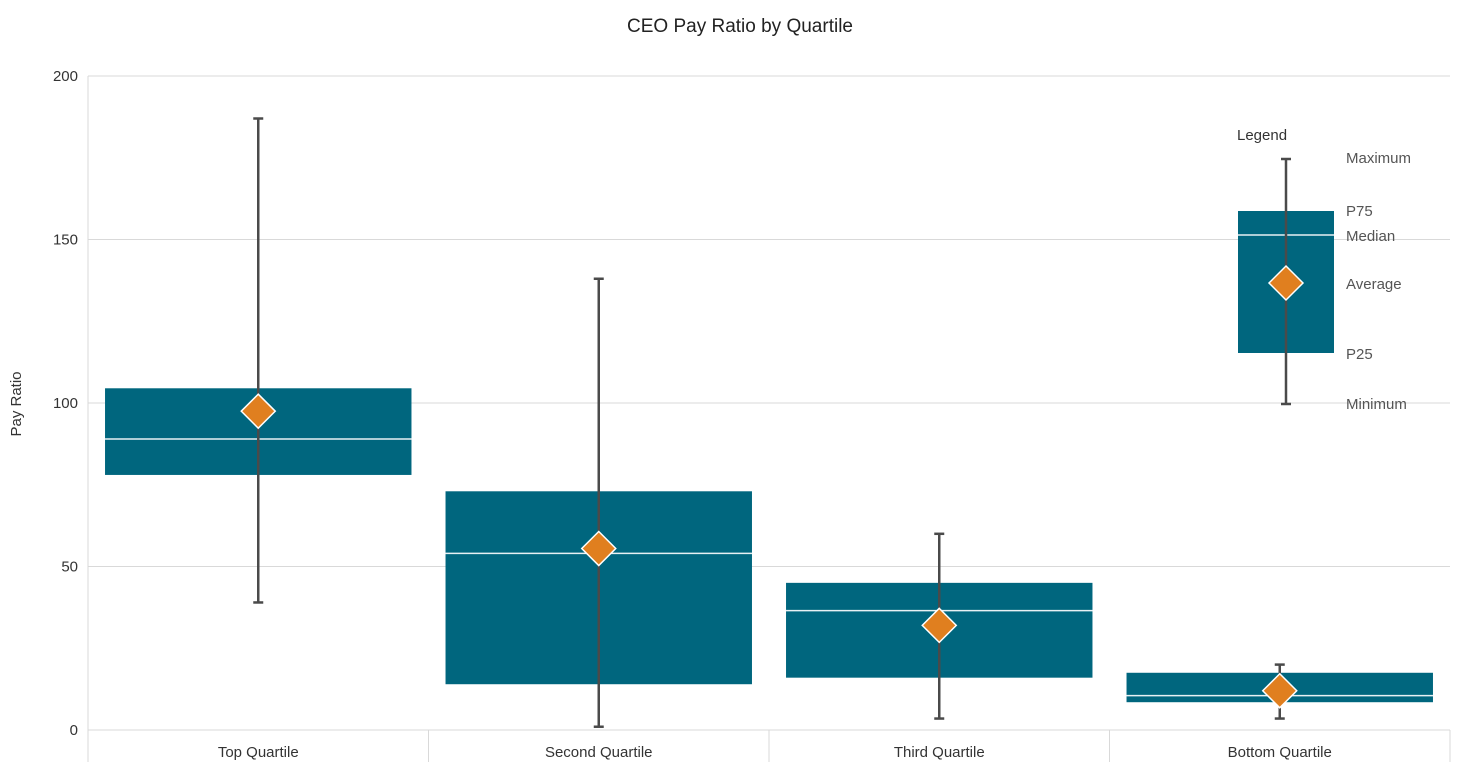  I want to click on y-tick-label: 200, so click(65, 76).